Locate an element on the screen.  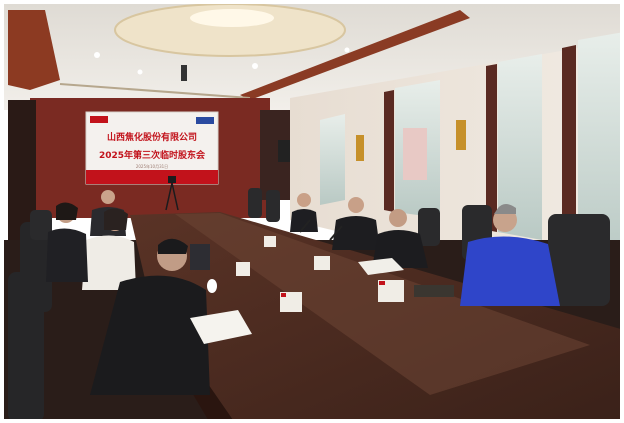
ceiling-wood-trim is located at coordinates (34, 50).